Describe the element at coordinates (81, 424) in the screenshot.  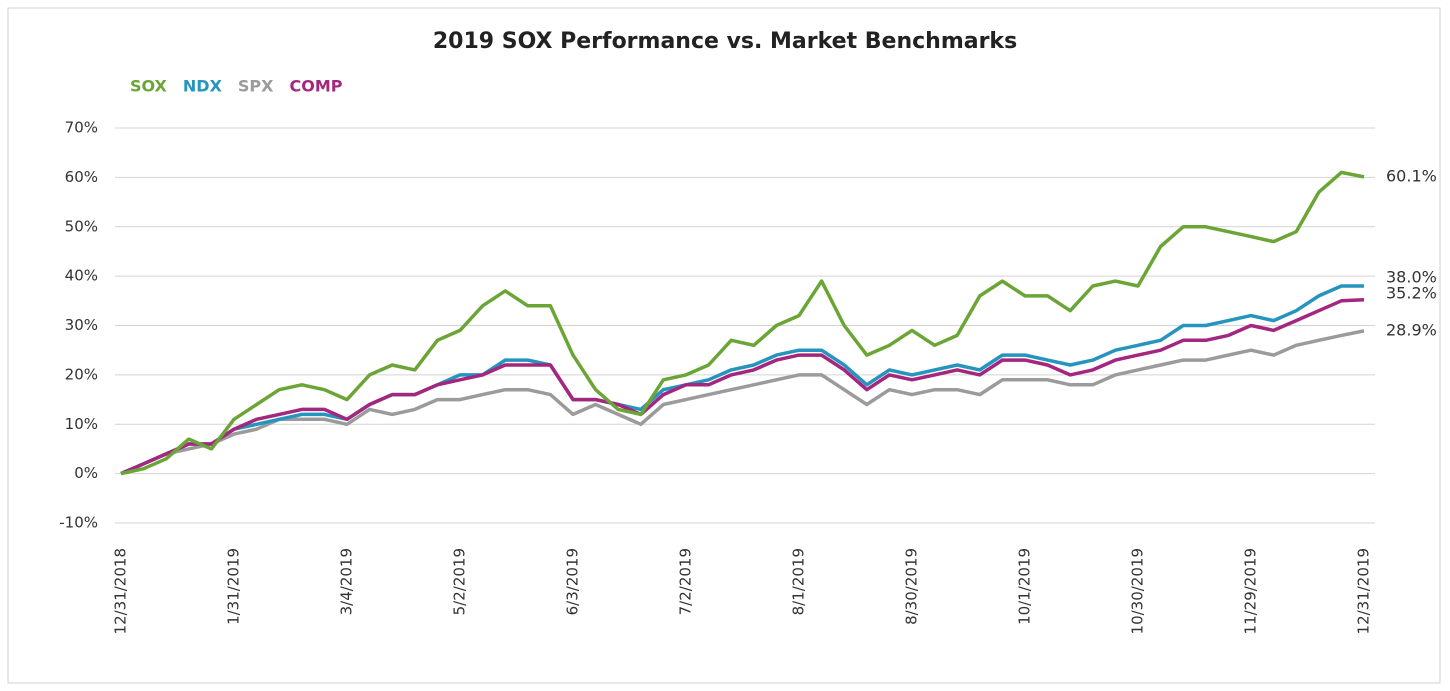
I see `y-tick-label: 10%` at that location.